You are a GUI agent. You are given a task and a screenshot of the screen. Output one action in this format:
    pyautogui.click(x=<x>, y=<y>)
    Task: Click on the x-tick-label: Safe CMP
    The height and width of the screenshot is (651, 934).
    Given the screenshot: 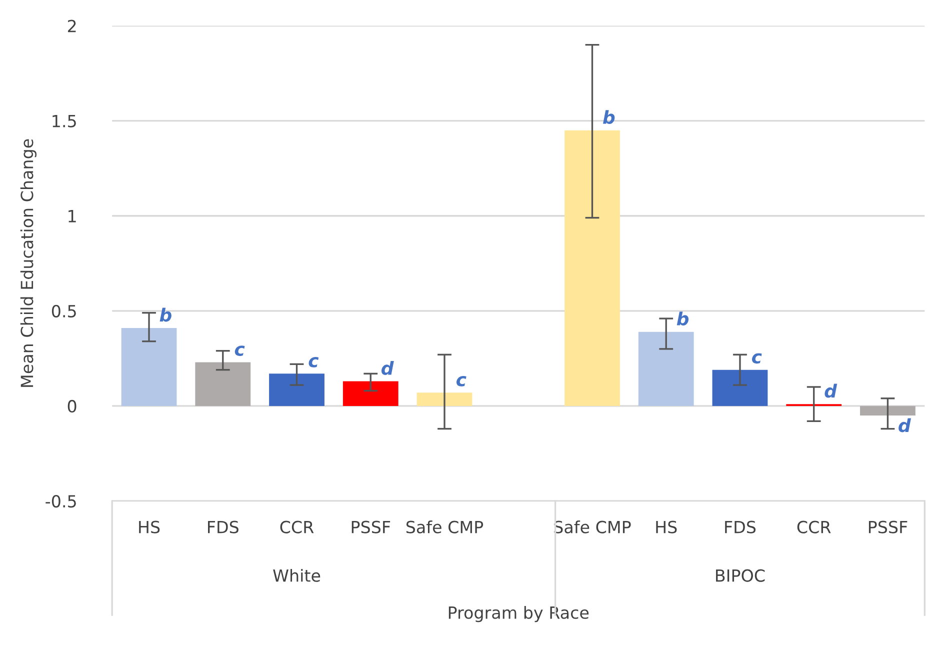 What is the action you would take?
    pyautogui.click(x=445, y=527)
    